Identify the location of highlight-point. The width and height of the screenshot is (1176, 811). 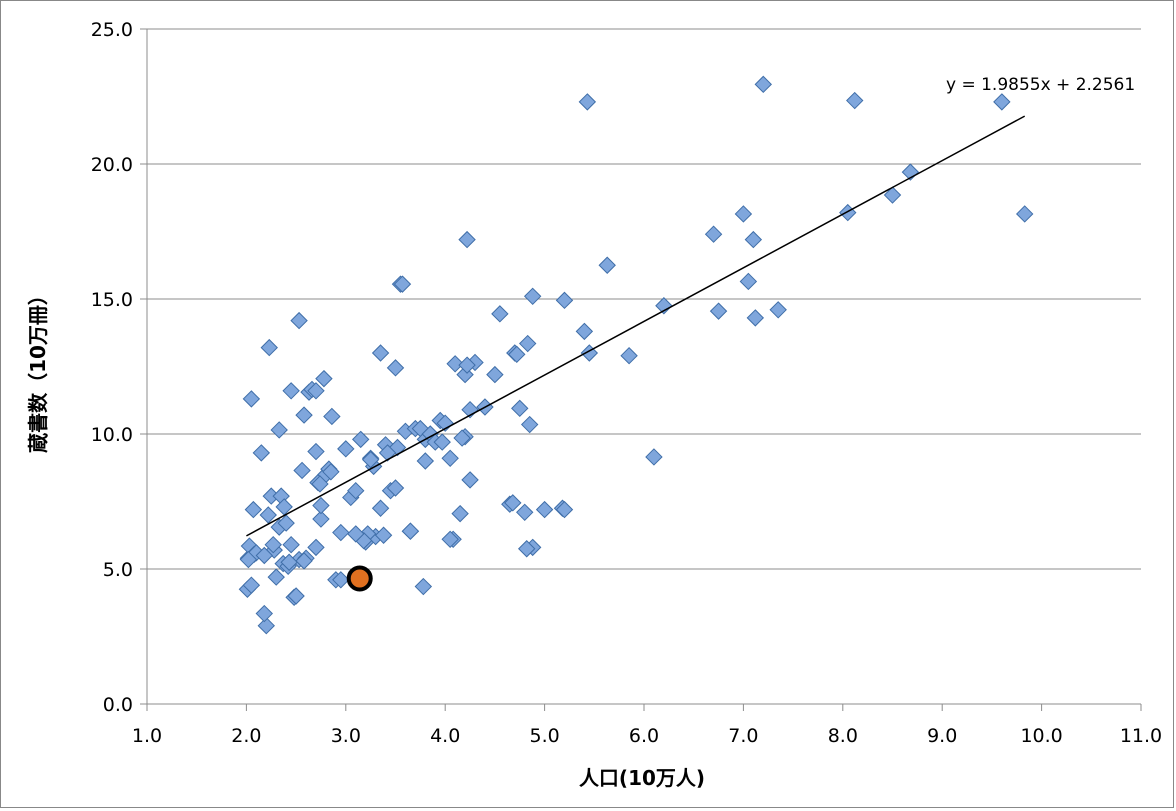
(359, 578).